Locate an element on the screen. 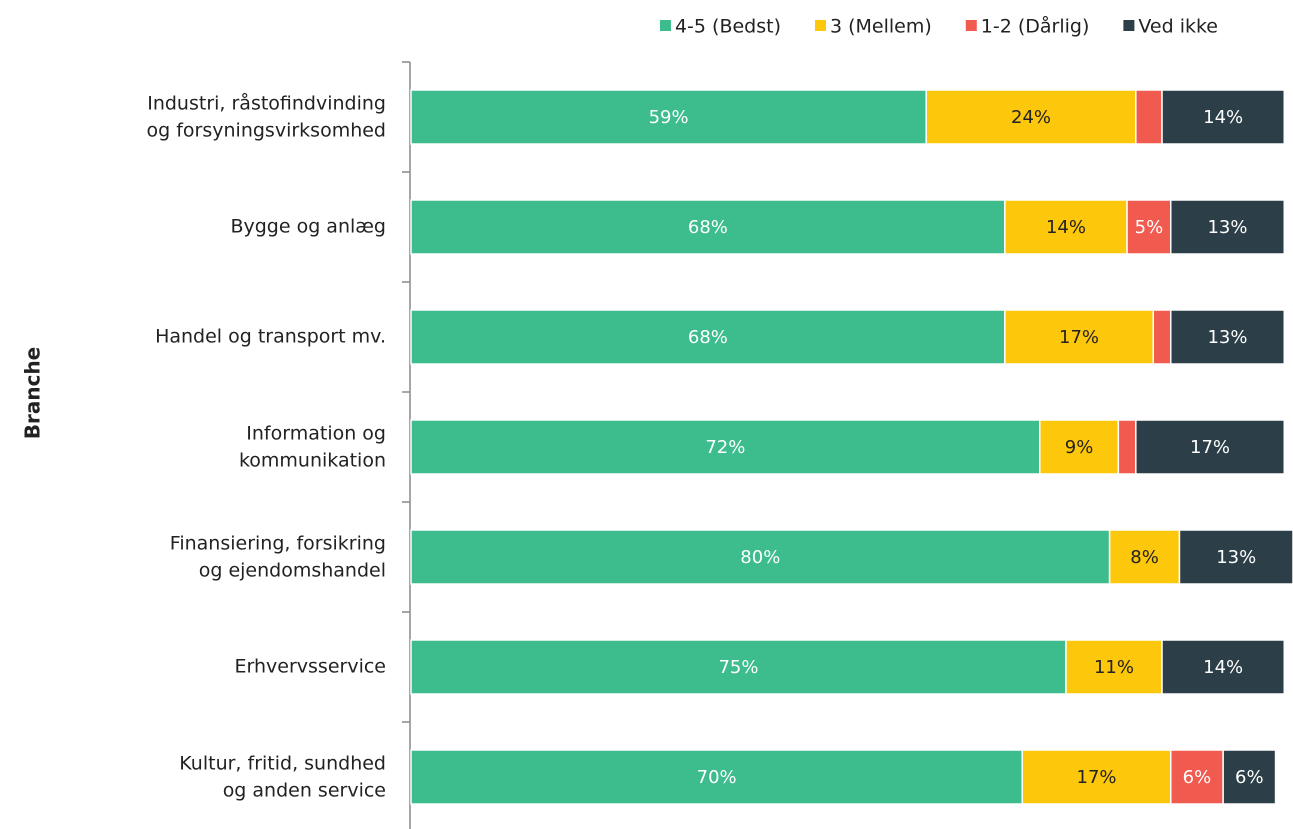 This screenshot has height=829, width=1293. y-tick-label: Erhvervsservice is located at coordinates (310, 667).